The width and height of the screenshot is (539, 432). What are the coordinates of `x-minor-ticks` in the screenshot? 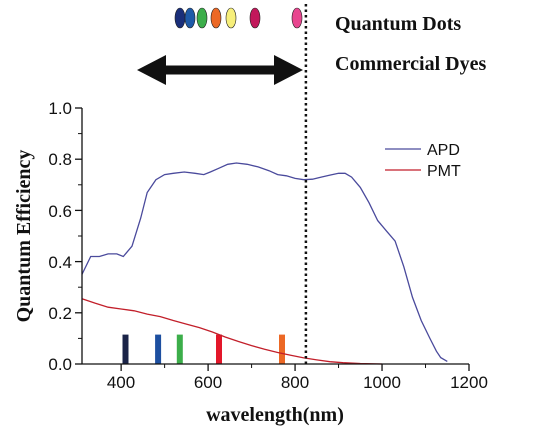 It's located at (295, 366).